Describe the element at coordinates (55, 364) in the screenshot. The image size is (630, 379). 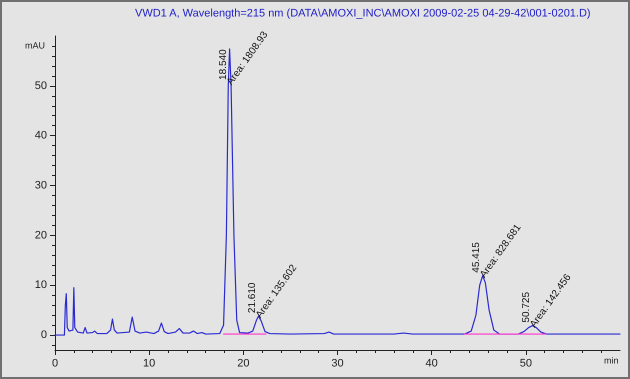
I see `x-tick-label: 0` at that location.